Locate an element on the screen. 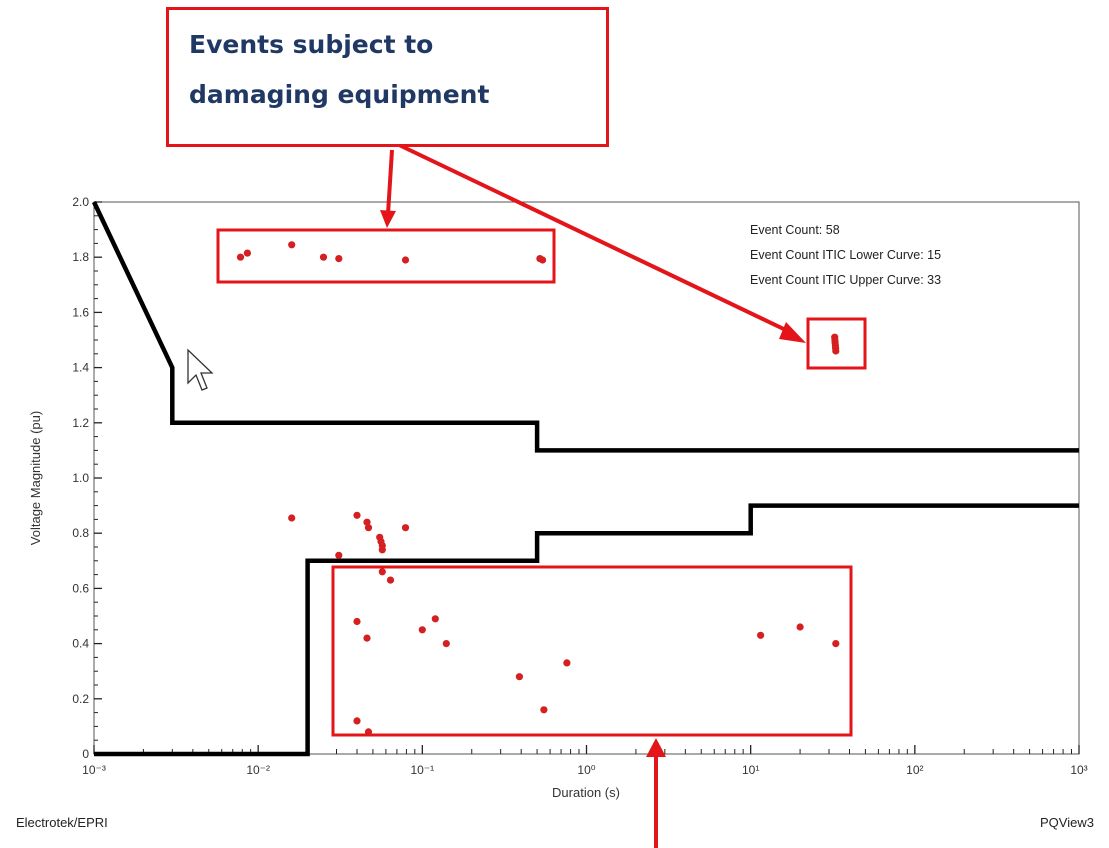 The height and width of the screenshot is (848, 1109). y-tick-label: 0.6 is located at coordinates (80, 588).